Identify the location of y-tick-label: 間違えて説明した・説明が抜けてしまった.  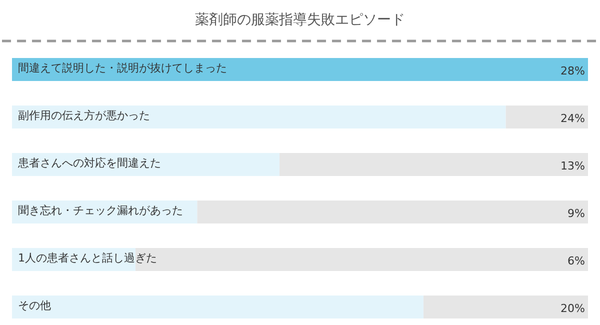
(122, 68).